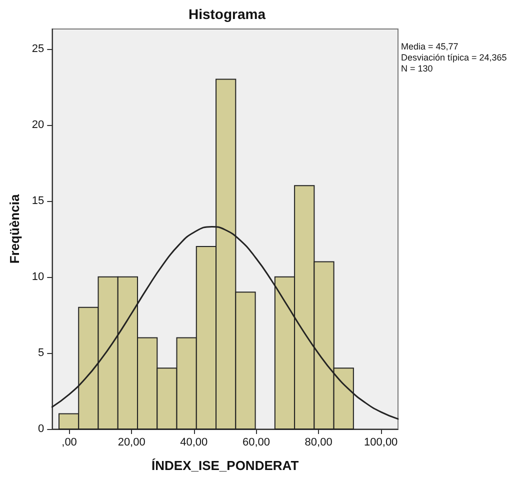 The width and height of the screenshot is (514, 477). I want to click on x-tick-label: 40,00, so click(194, 442).